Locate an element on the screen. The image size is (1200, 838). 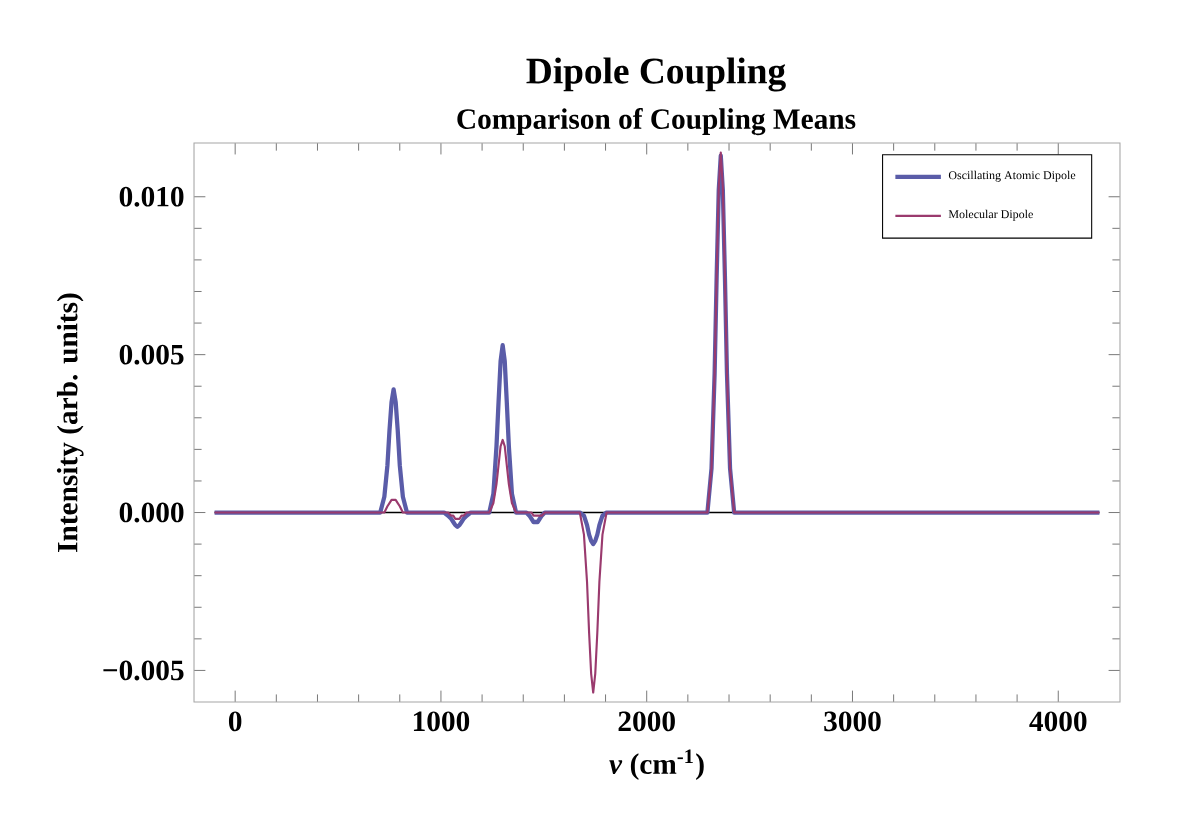
y-tick-label: −0.005 is located at coordinates (143, 670).